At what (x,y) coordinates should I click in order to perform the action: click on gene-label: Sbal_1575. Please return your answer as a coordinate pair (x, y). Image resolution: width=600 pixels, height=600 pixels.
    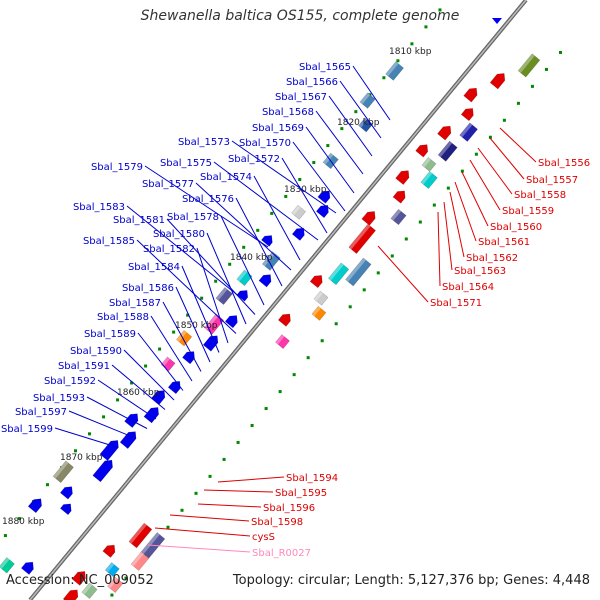
    Looking at the image, I should click on (186, 163).